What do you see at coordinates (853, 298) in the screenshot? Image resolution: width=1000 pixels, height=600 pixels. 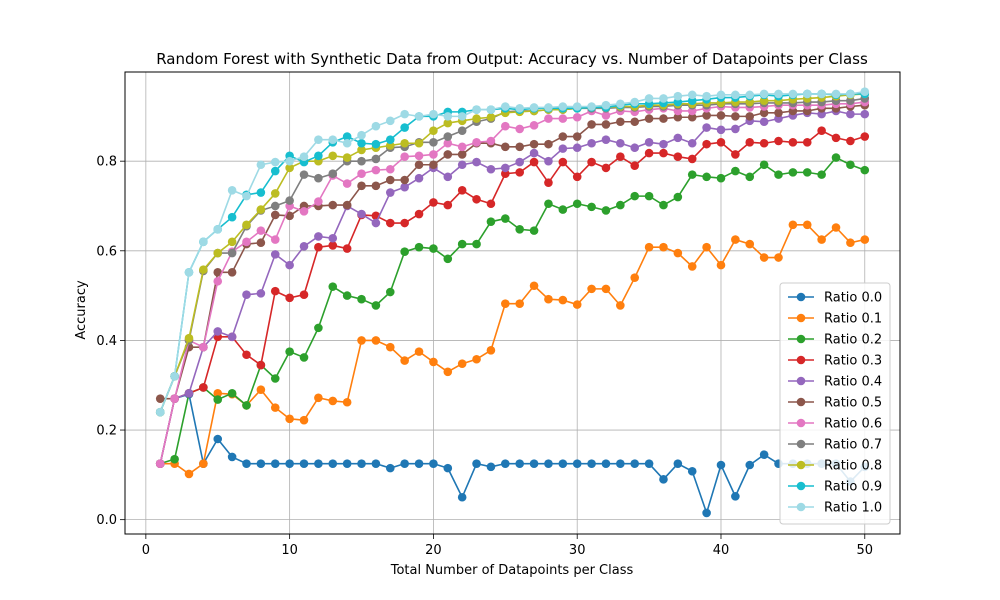 I see `legend-label: Ratio 0.0` at bounding box center [853, 298].